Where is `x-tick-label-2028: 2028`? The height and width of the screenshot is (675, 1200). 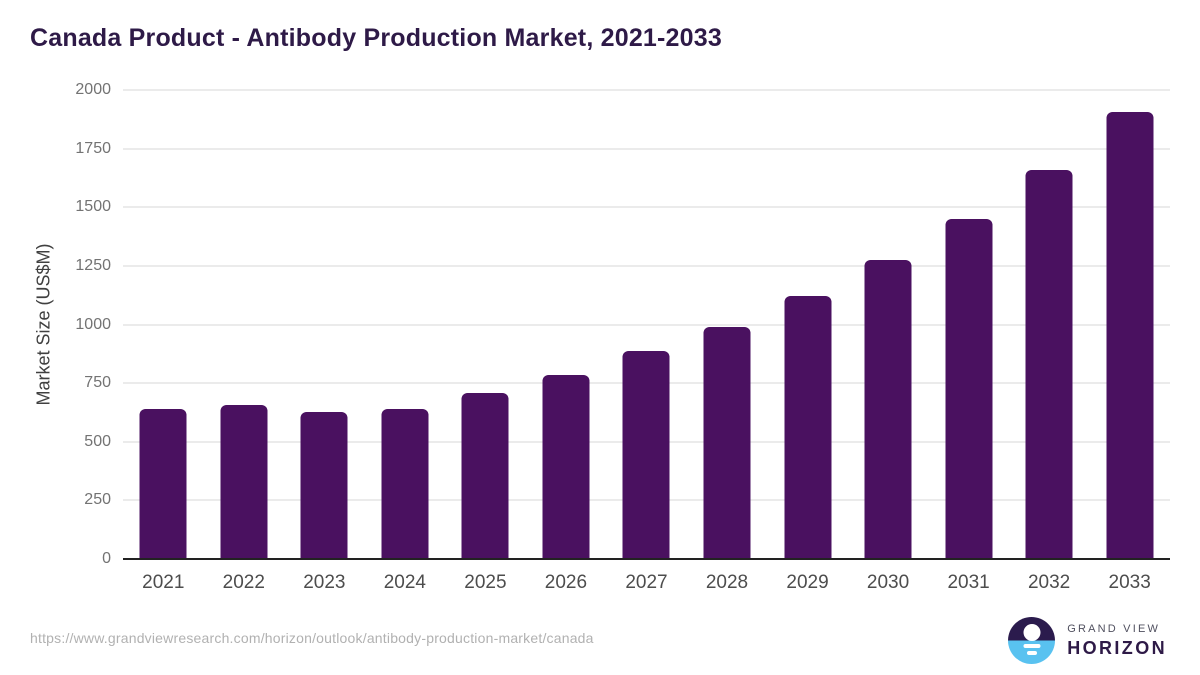 x-tick-label-2028: 2028 is located at coordinates (727, 582).